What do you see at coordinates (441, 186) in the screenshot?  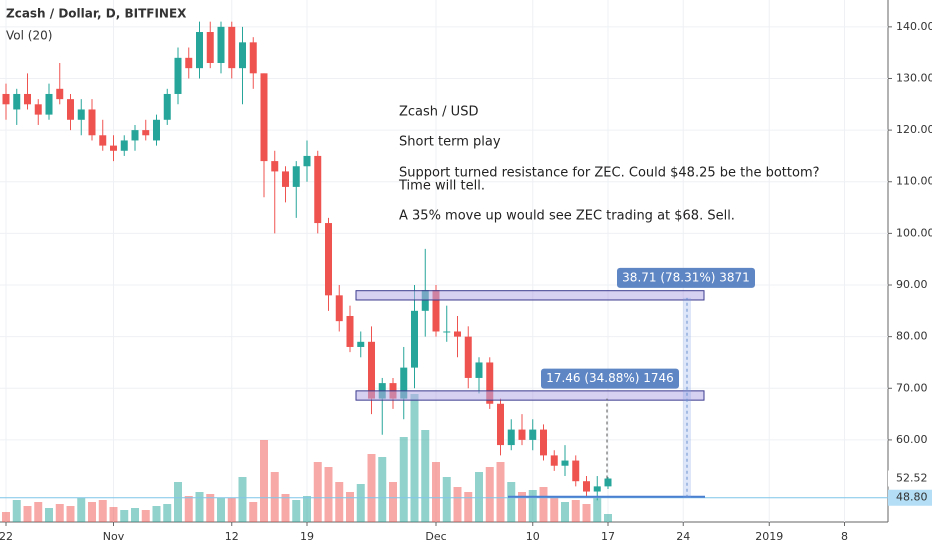 I see `annotation-line: Time will tell.` at bounding box center [441, 186].